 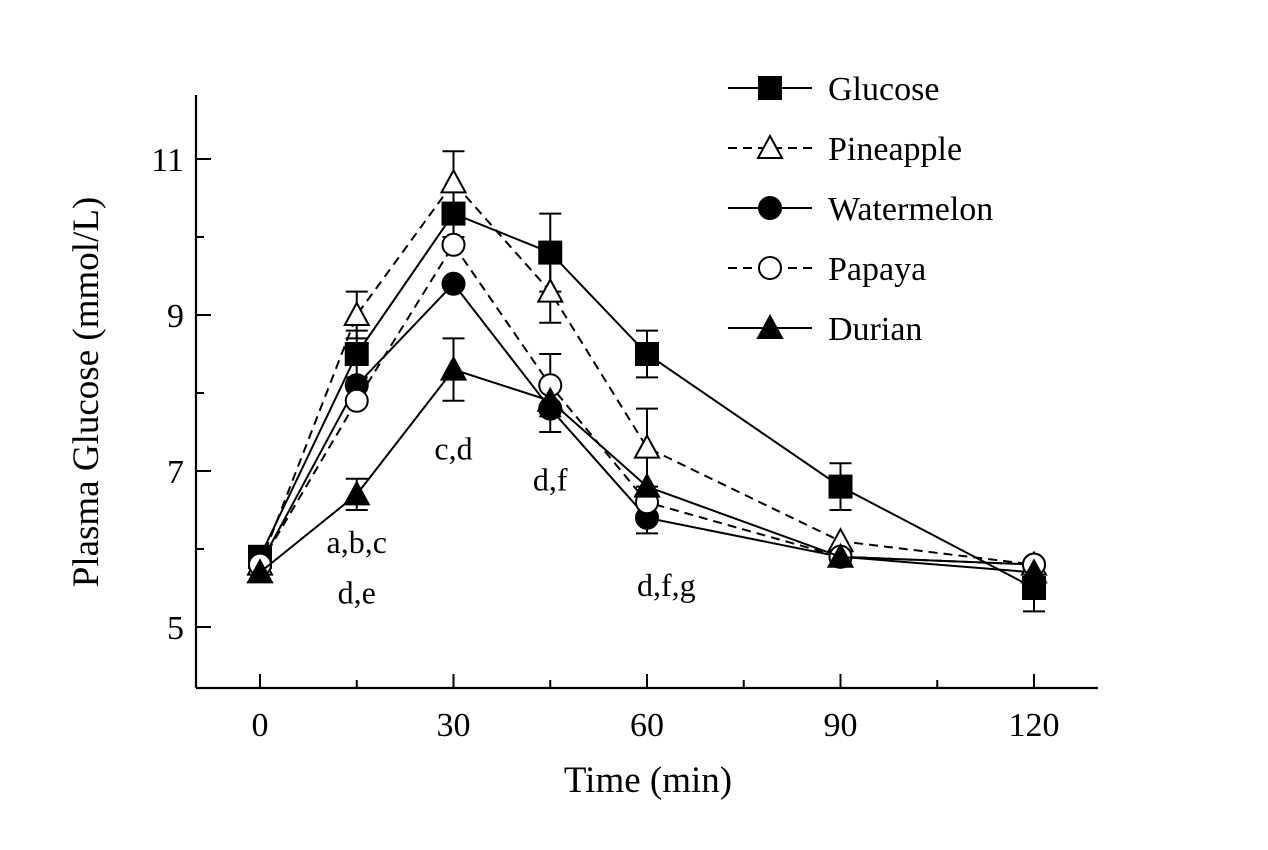 What do you see at coordinates (175, 316) in the screenshot?
I see `y-tick-label: 9` at bounding box center [175, 316].